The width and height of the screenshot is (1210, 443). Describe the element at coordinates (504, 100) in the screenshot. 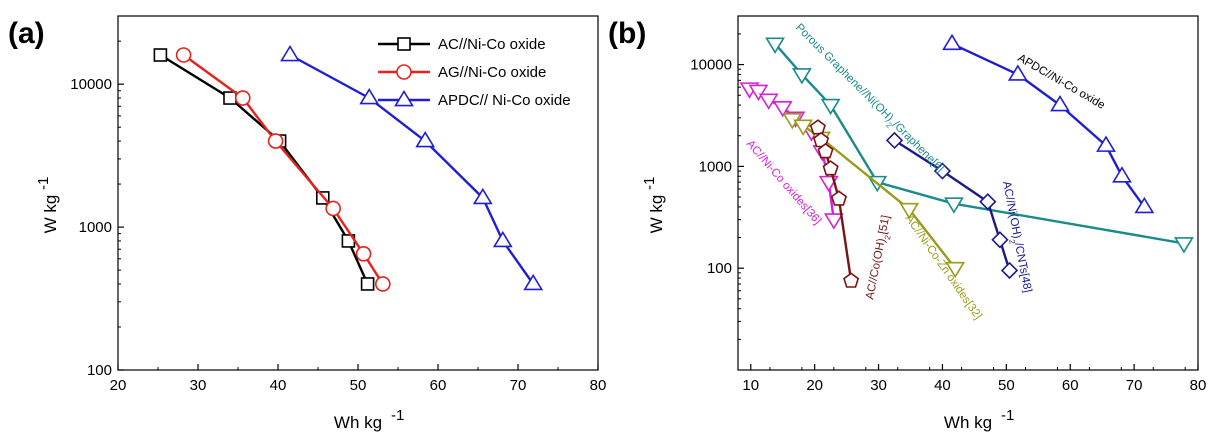

I see `legend-label: APDC// Ni-Co oxide` at that location.